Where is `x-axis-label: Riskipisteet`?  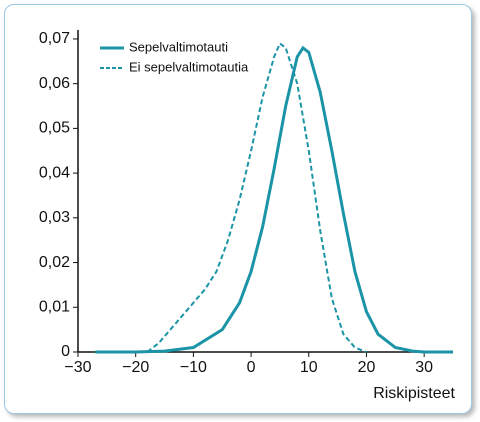 x-axis-label: Riskipisteet is located at coordinates (414, 393).